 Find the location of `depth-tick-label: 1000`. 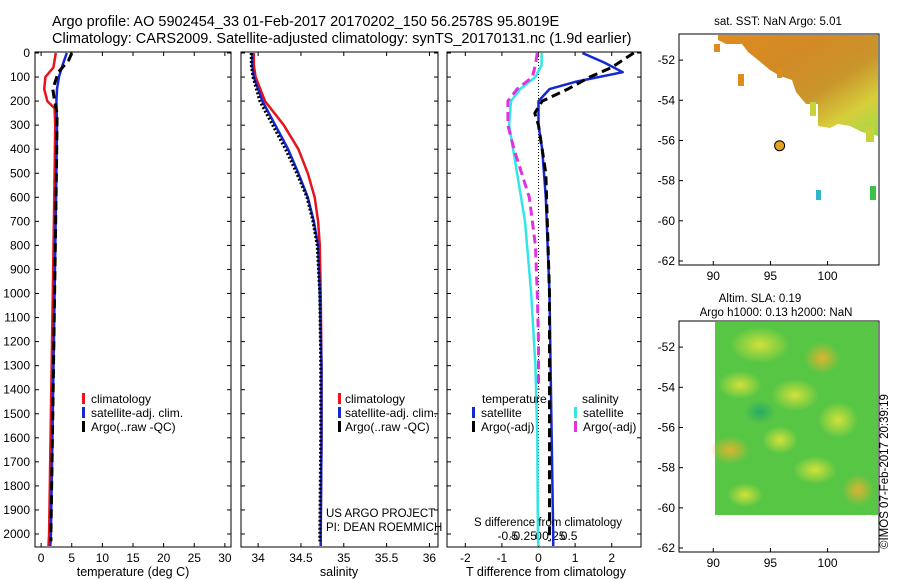

depth-tick-label: 1000 is located at coordinates (16, 294).